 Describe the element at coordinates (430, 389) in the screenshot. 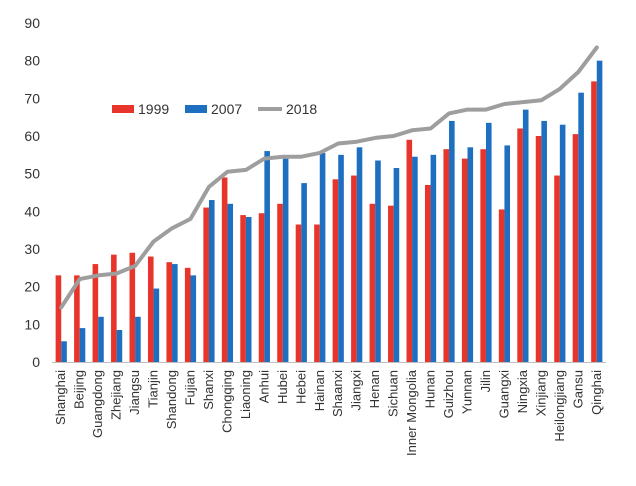

I see `x-tick-label: Hunan` at that location.